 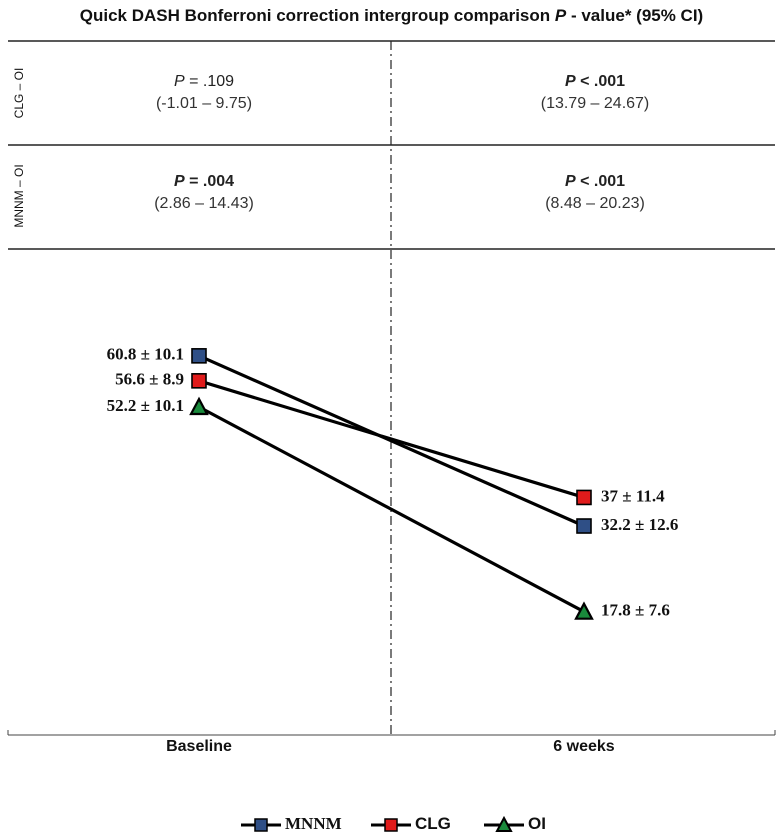 What do you see at coordinates (633, 495) in the screenshot?
I see `data-label-clg-week6: 37 ± 11.4` at bounding box center [633, 495].